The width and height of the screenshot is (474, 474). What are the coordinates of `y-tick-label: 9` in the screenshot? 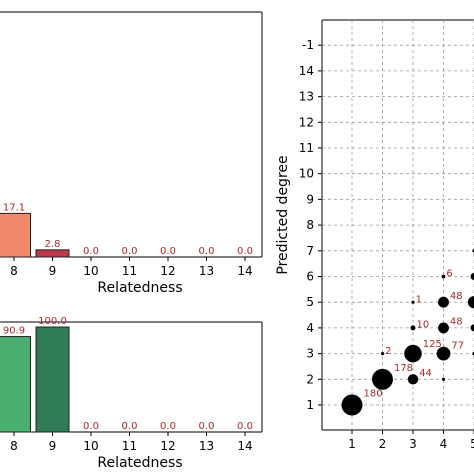 It's located at (310, 199).